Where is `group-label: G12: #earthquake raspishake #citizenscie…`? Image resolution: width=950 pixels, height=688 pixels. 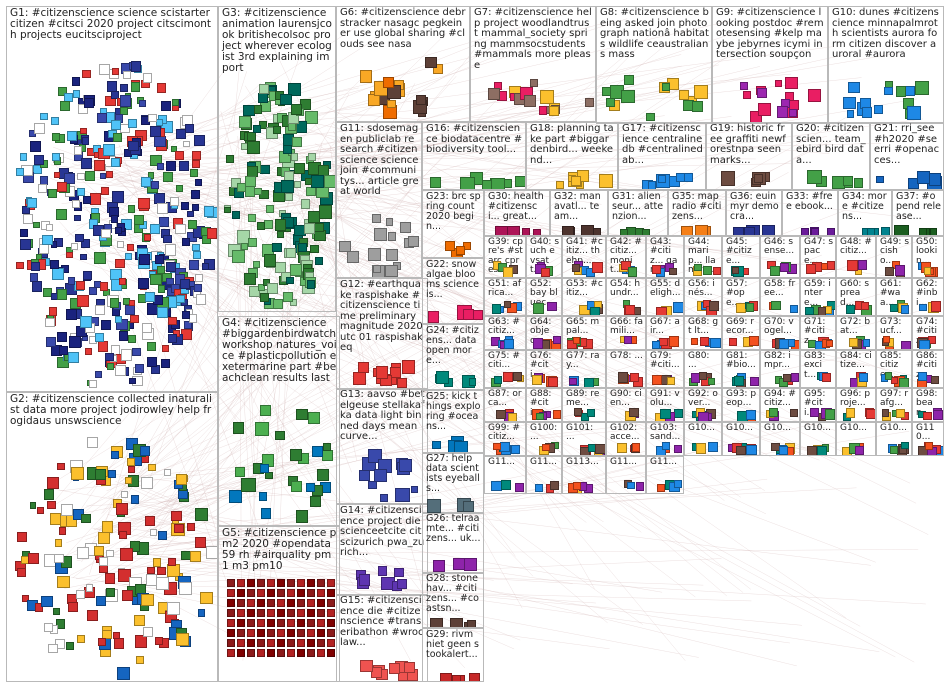
group-label: G12: #earthquake raspishake #citizenscie… is located at coordinates (383, 316).